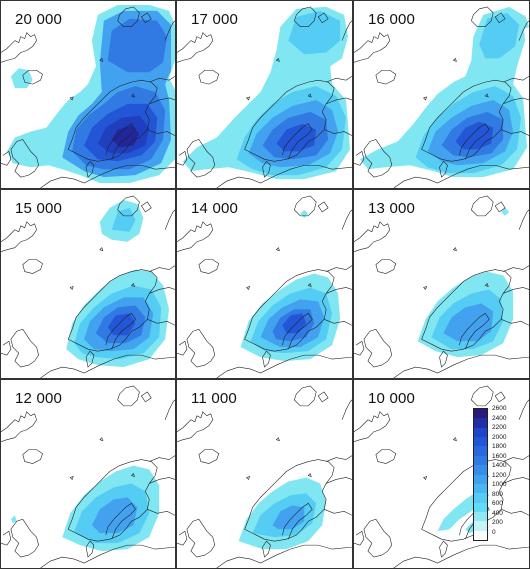 The height and width of the screenshot is (569, 530). Describe the element at coordinates (499, 466) in the screenshot. I see `legend-value-label: 1400` at that location.